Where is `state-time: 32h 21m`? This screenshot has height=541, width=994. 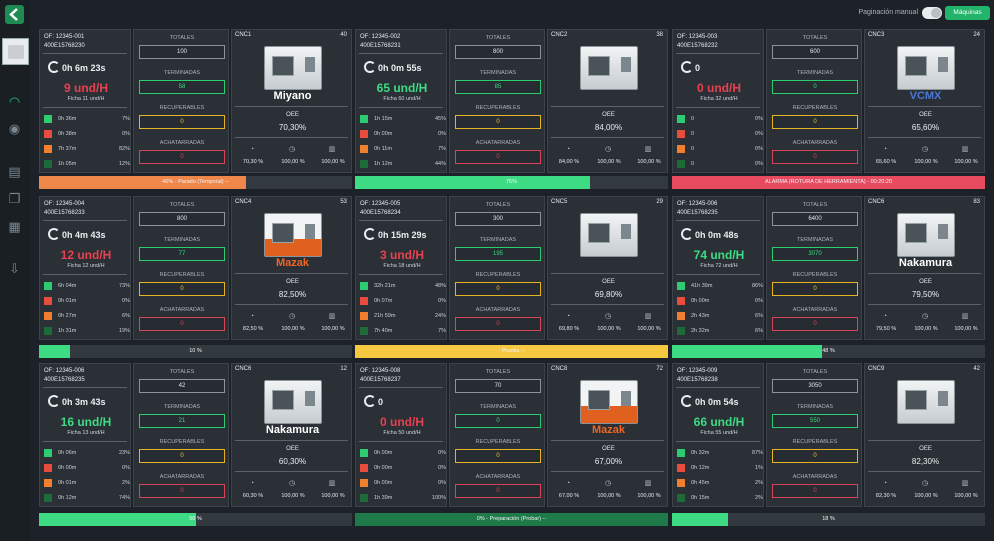 state-time: 32h 21m is located at coordinates (385, 286).